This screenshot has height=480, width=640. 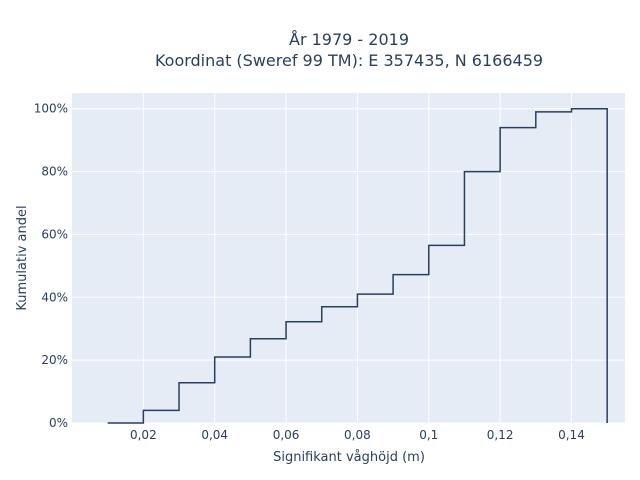 What do you see at coordinates (51, 266) in the screenshot?
I see `y-tick-labels: 0% 20% 40% 60% 80% 100%` at bounding box center [51, 266].